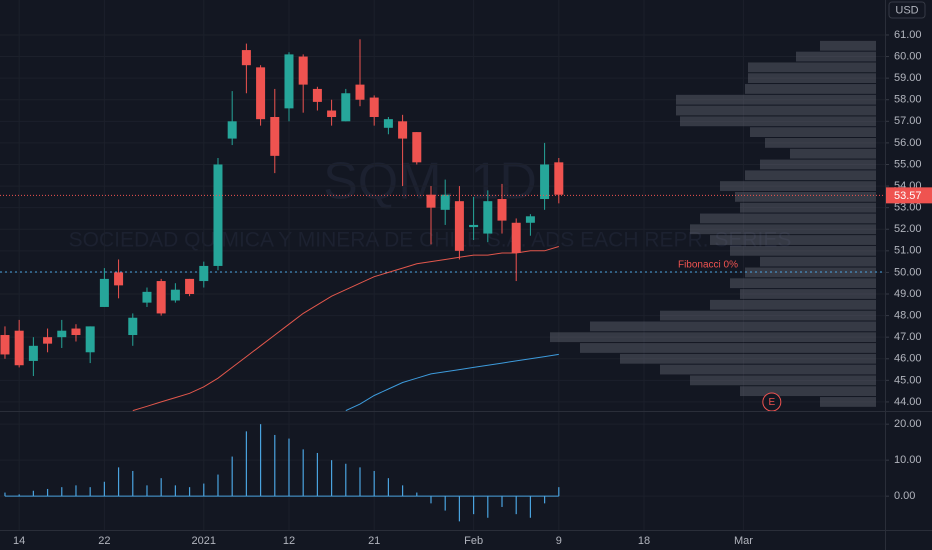 Image resolution: width=932 pixels, height=550 pixels. What do you see at coordinates (908, 100) in the screenshot?
I see `y-tick-label: 58.00` at bounding box center [908, 100].